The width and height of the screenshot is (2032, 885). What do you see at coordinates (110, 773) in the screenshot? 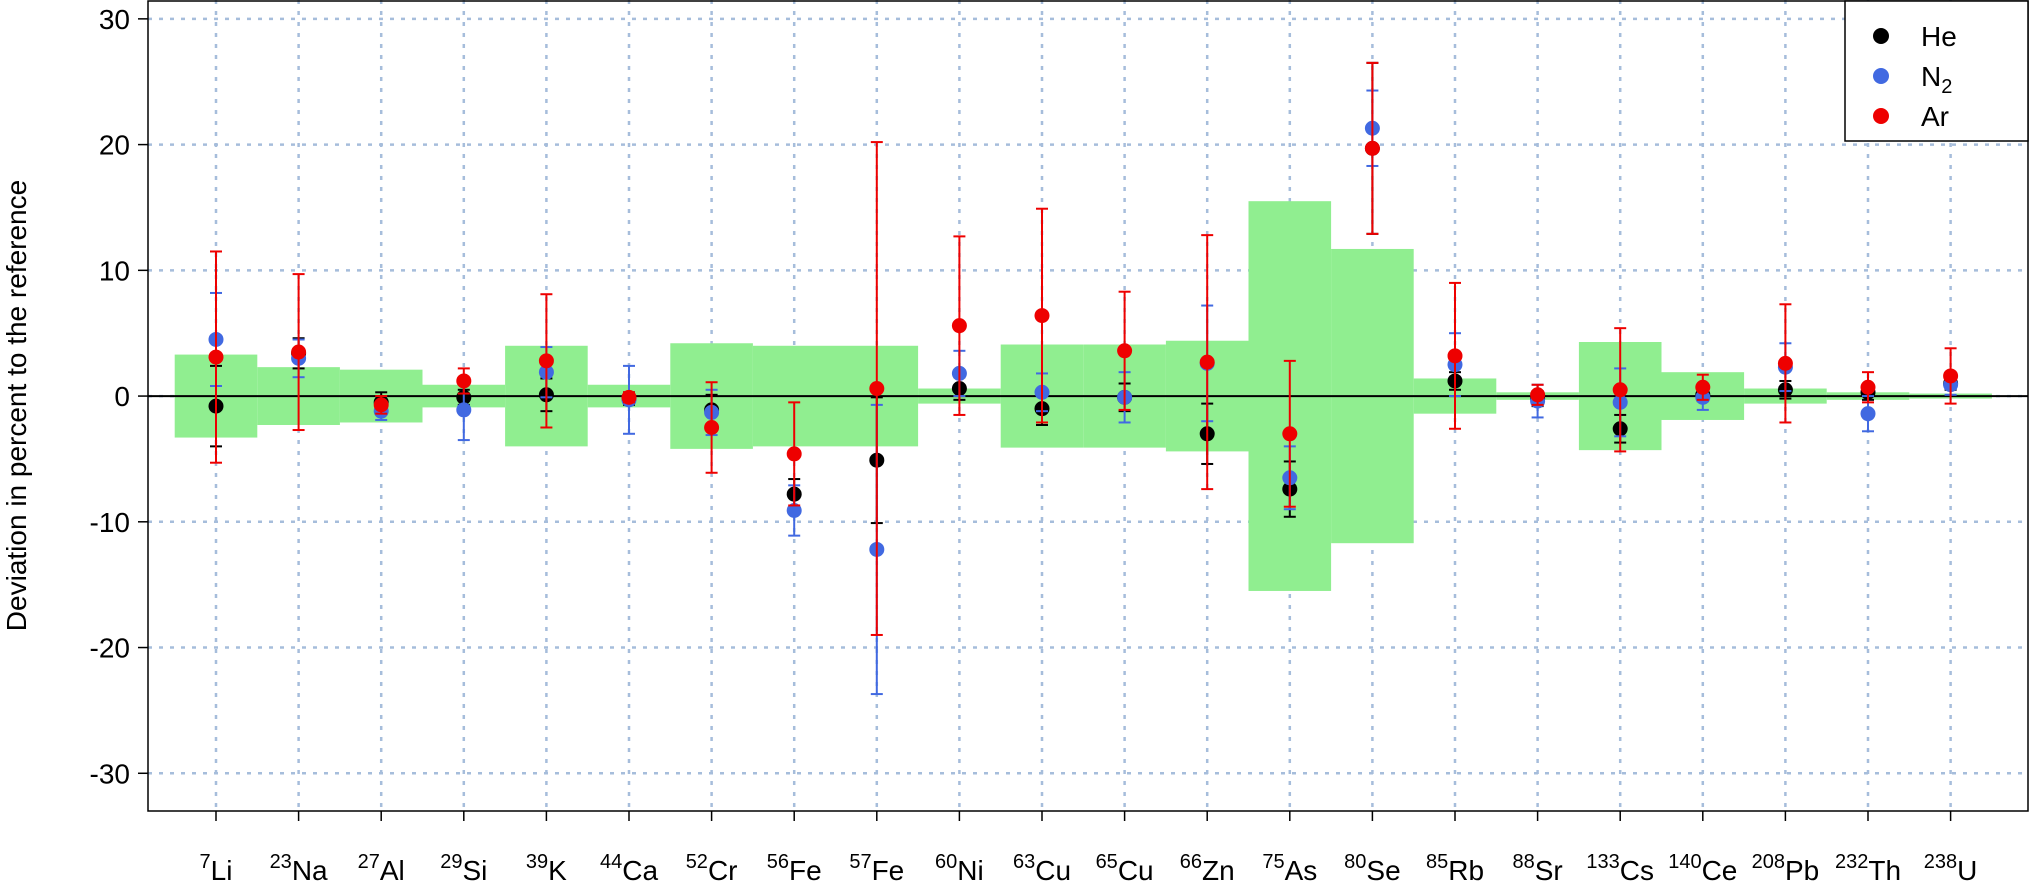
I see `y-tick-label: -30` at bounding box center [110, 773].